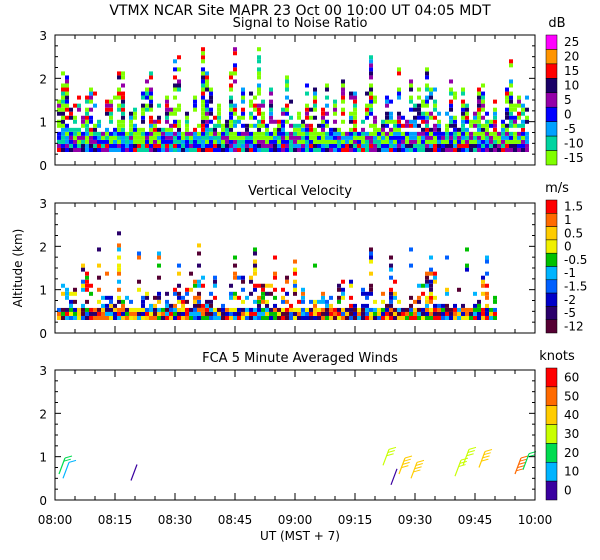 Image resolution: width=600 pixels, height=560 pixels. What do you see at coordinates (43, 79) in the screenshot?
I see `y-tick-label: 2` at bounding box center [43, 79].